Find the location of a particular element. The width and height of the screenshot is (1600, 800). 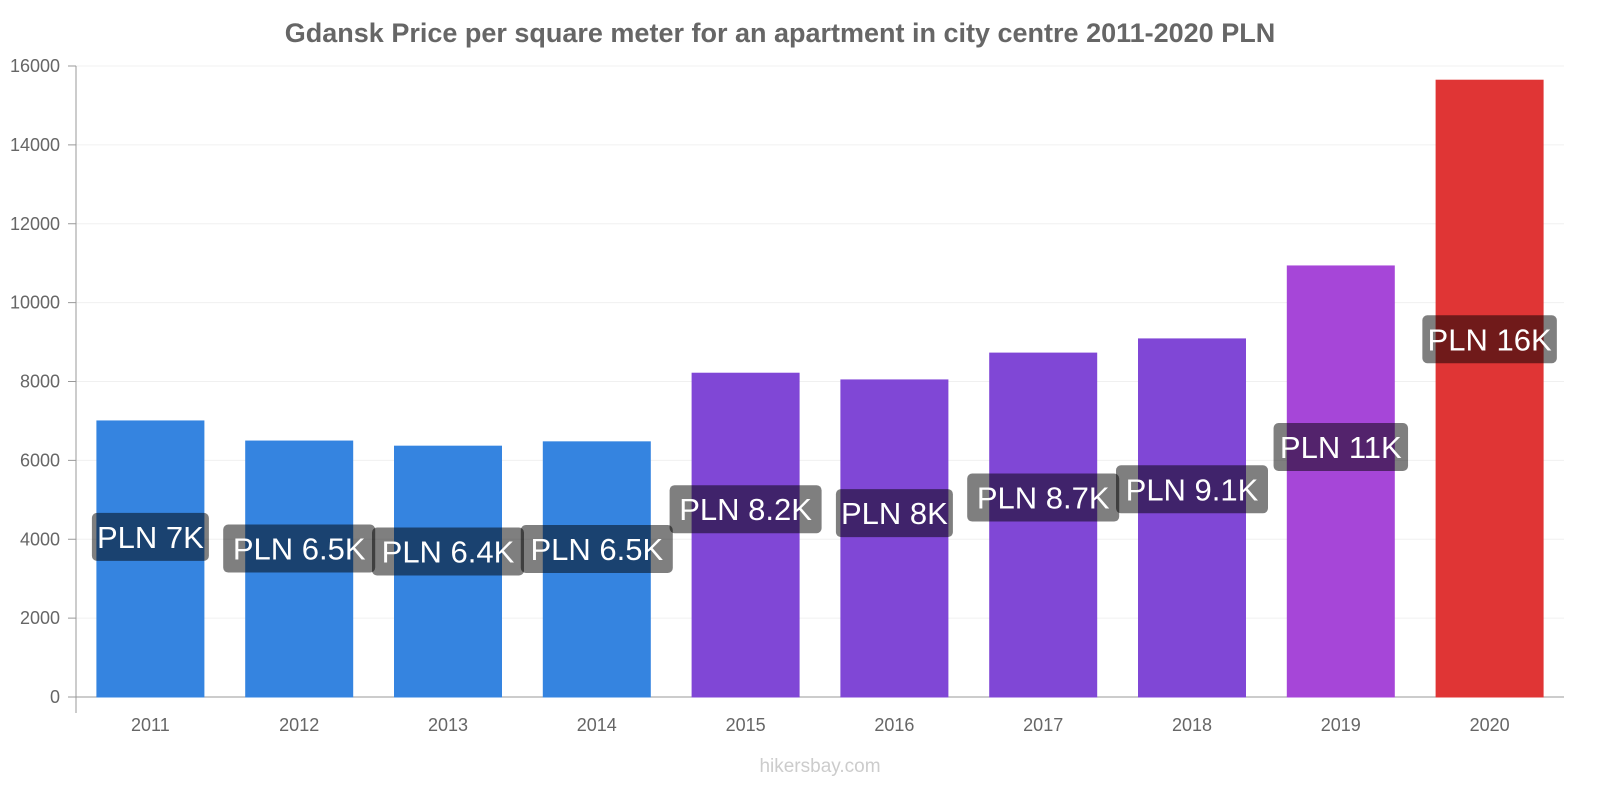

x-tick-label: 2016 is located at coordinates (894, 725).